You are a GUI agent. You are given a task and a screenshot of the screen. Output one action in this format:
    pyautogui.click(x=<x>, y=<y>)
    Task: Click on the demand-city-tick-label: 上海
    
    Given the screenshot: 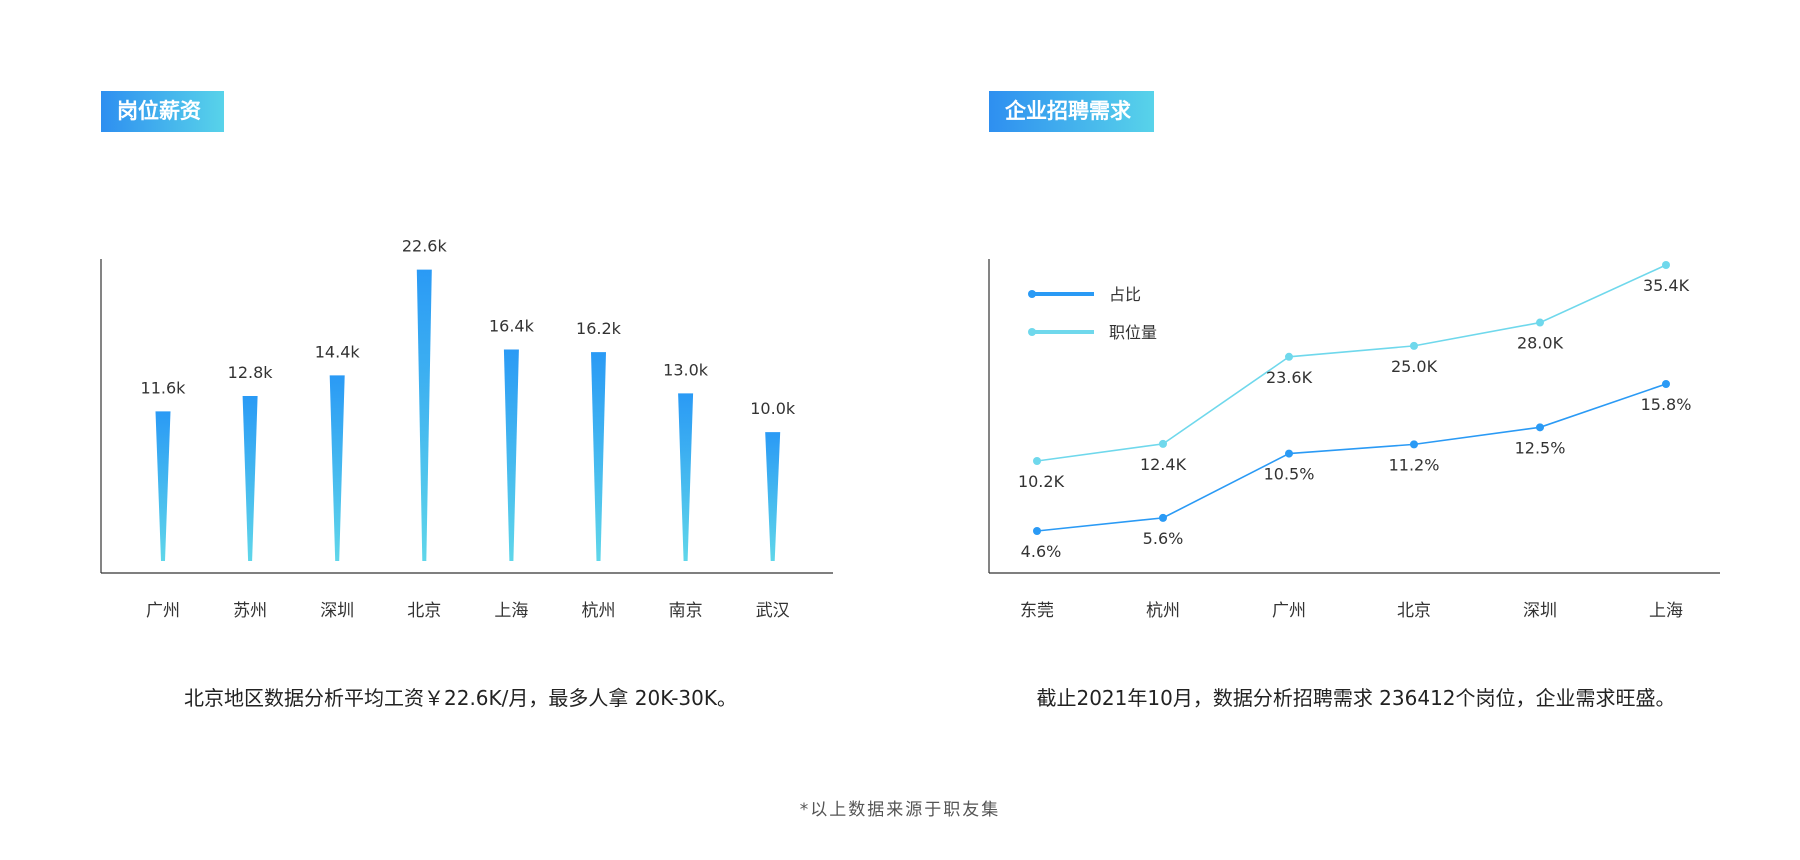 What is the action you would take?
    pyautogui.click(x=1666, y=611)
    